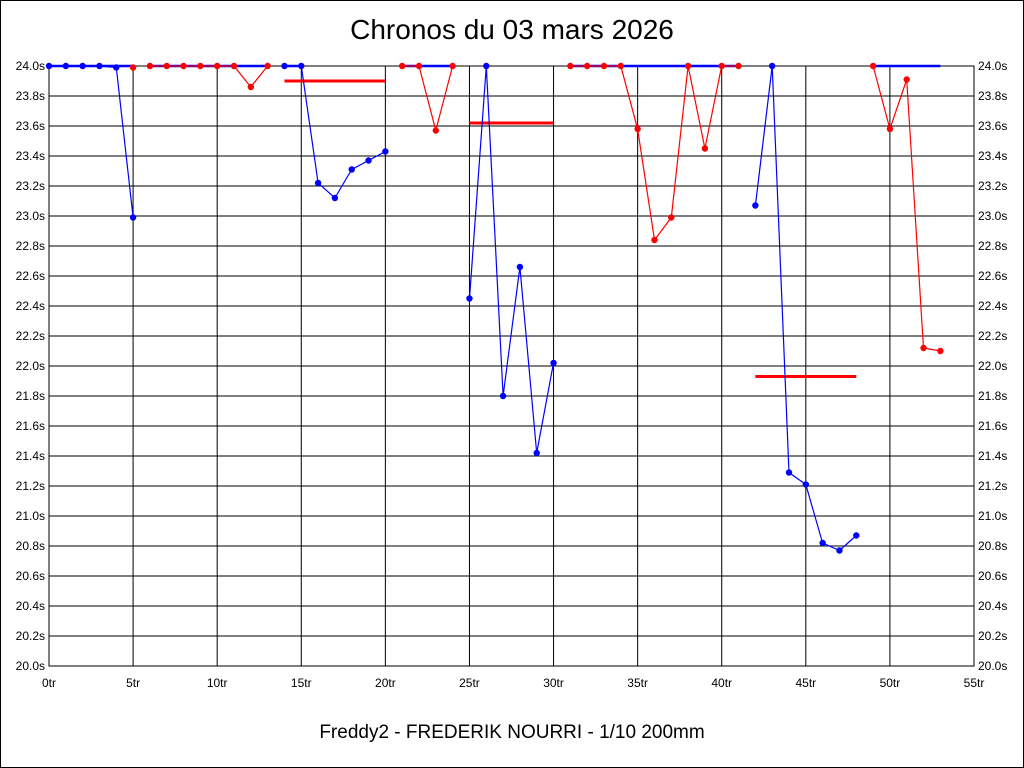 The height and width of the screenshot is (768, 1024). Describe the element at coordinates (385, 683) in the screenshot. I see `x-tick-label: 20tr` at that location.